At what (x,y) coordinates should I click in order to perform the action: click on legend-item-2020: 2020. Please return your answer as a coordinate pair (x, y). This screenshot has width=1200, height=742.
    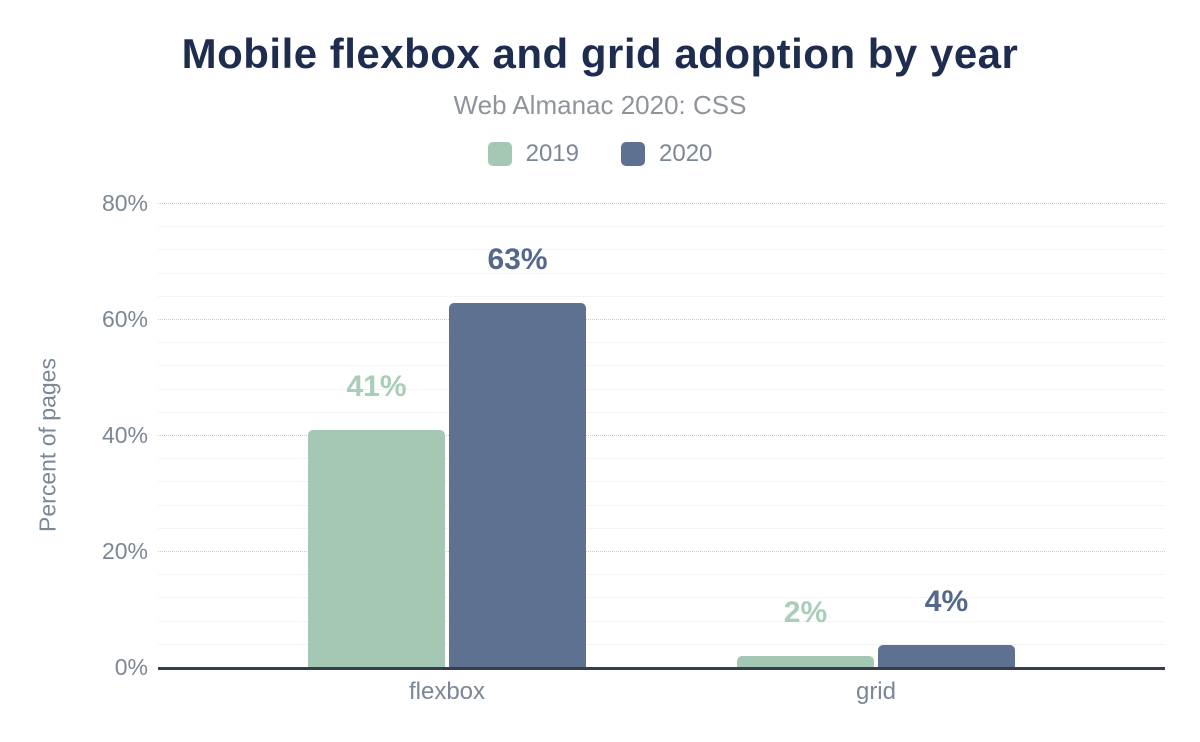
    Looking at the image, I should click on (666, 154).